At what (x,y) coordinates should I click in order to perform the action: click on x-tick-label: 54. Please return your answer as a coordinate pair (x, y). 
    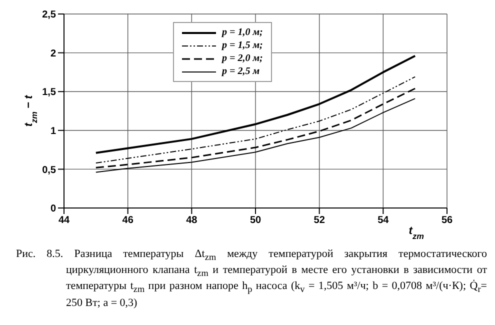
    Looking at the image, I should click on (384, 220).